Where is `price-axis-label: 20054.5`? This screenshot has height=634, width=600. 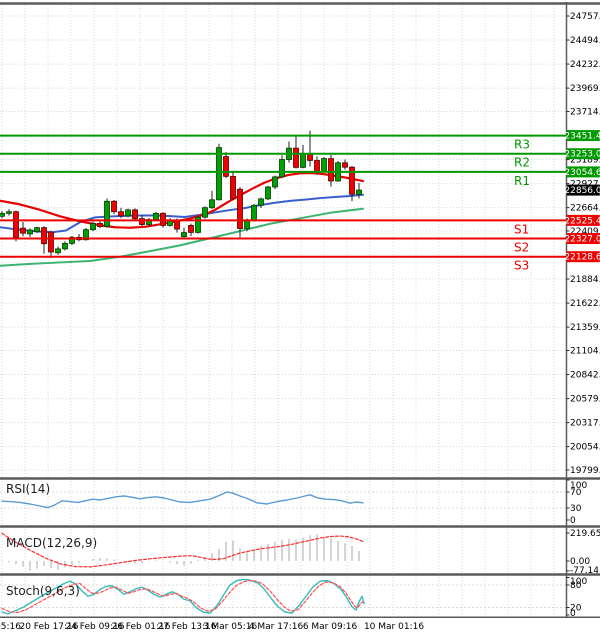
price-axis-label: 20054.5 is located at coordinates (585, 448).